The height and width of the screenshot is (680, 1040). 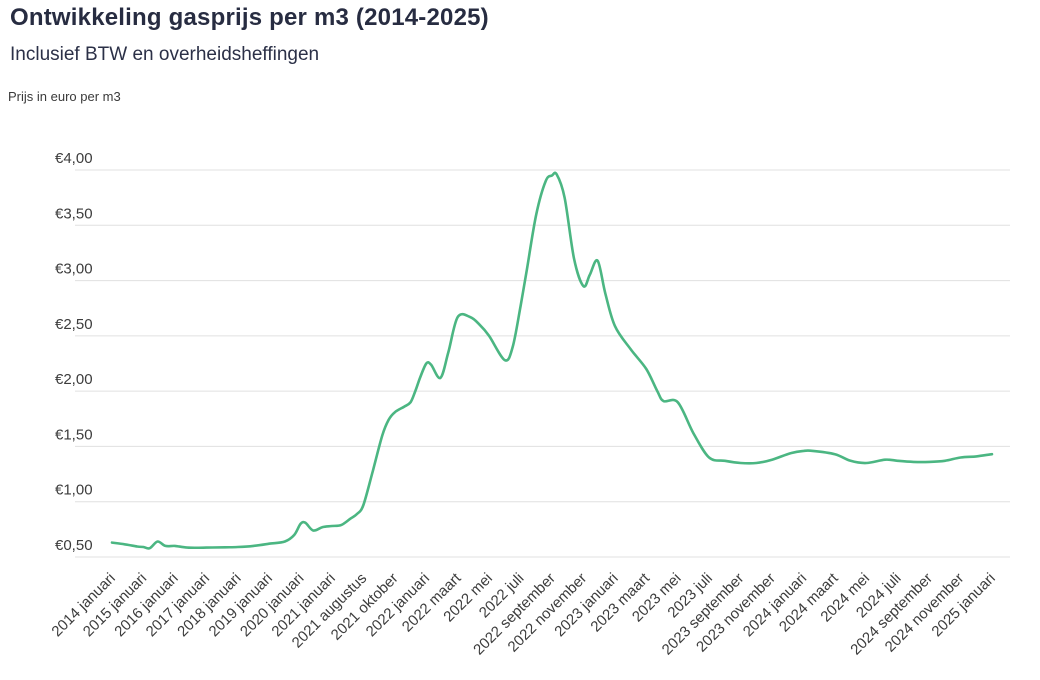 What do you see at coordinates (249, 17) in the screenshot?
I see `page-title: Ontwikkeling gasprijs per m3 (2014-2025)` at bounding box center [249, 17].